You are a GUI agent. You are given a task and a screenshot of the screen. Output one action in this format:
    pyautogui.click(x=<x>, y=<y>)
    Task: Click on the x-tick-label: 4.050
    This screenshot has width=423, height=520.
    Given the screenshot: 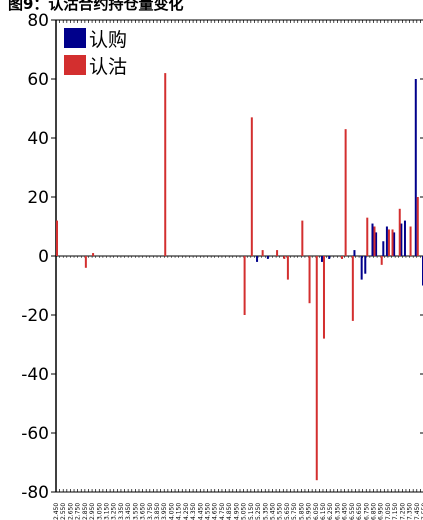 What is the action you would take?
    pyautogui.click(x=171, y=511)
    